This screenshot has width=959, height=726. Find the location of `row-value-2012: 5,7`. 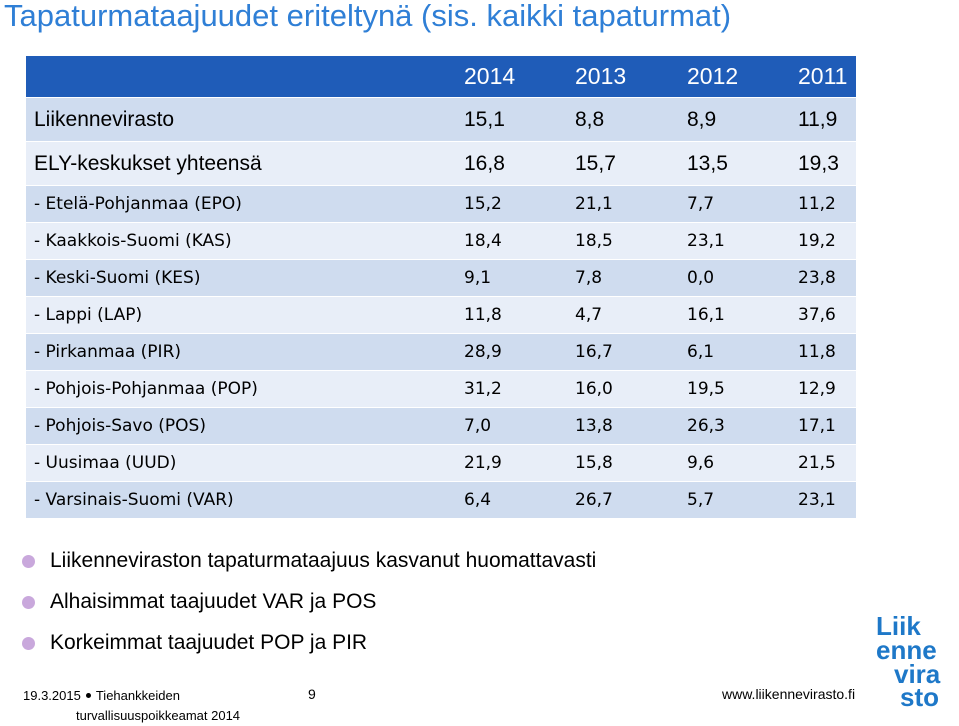

row-value-2012: 5,7 is located at coordinates (714, 500).